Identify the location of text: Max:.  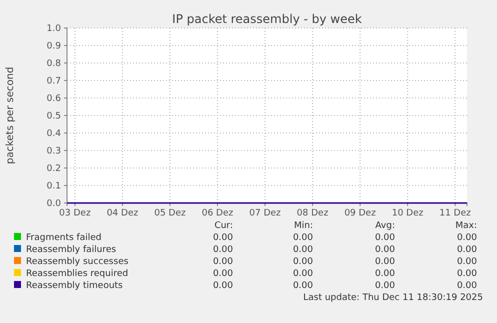
(466, 226).